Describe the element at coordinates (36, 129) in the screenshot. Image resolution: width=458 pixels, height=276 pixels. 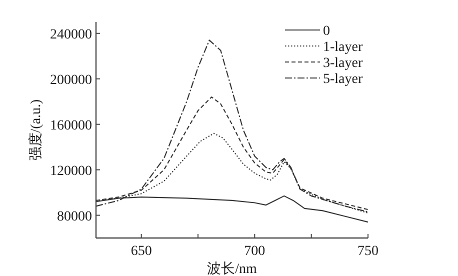
I see `y-axis-title: 强度/(a.u.)` at that location.